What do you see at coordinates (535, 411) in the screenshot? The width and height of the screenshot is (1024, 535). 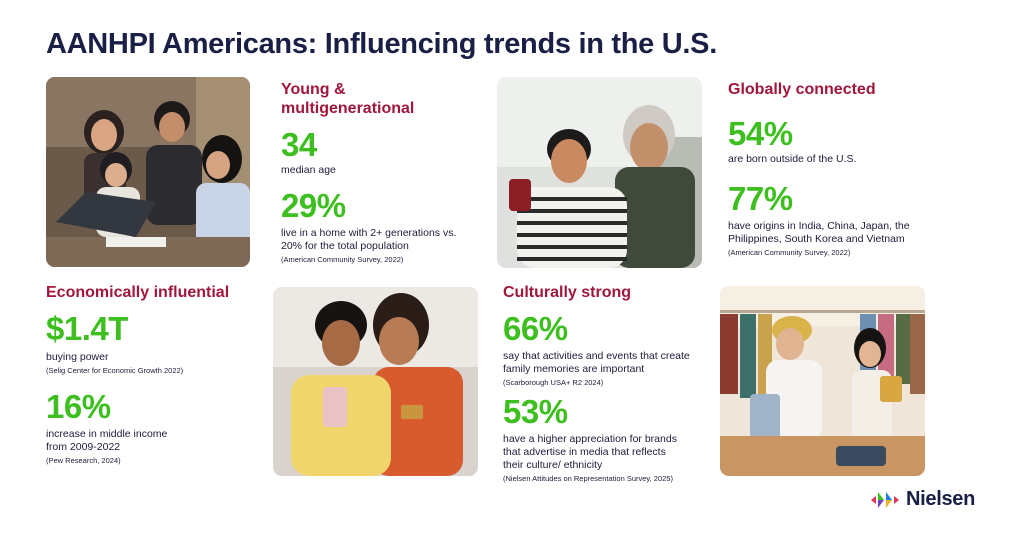 I see `brand-appreciation-stat: 53%` at bounding box center [535, 411].